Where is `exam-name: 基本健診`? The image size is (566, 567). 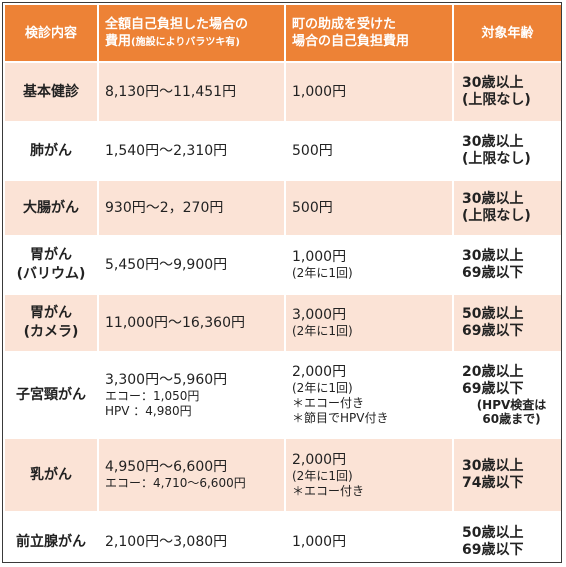 exam-name: 基本健診 is located at coordinates (51, 91).